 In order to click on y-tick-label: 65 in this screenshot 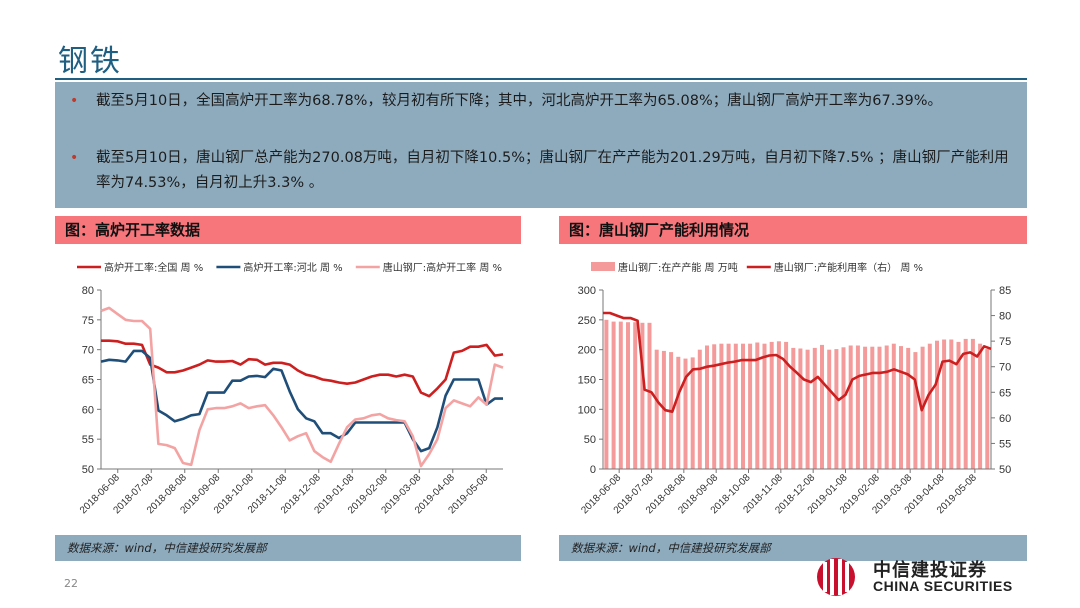, I will do `click(88, 381)`.